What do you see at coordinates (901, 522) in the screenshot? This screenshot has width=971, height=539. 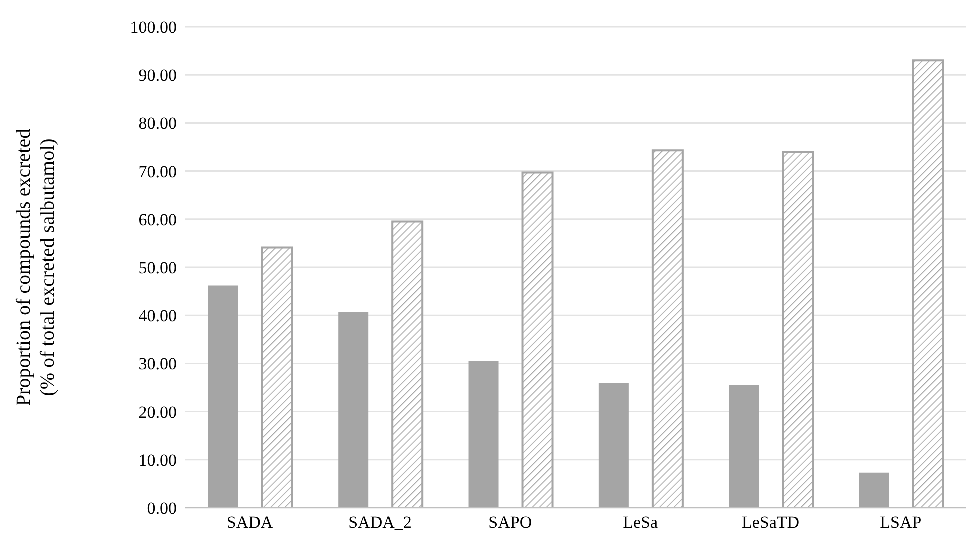 I see `x-tick-label: LSAP` at bounding box center [901, 522].